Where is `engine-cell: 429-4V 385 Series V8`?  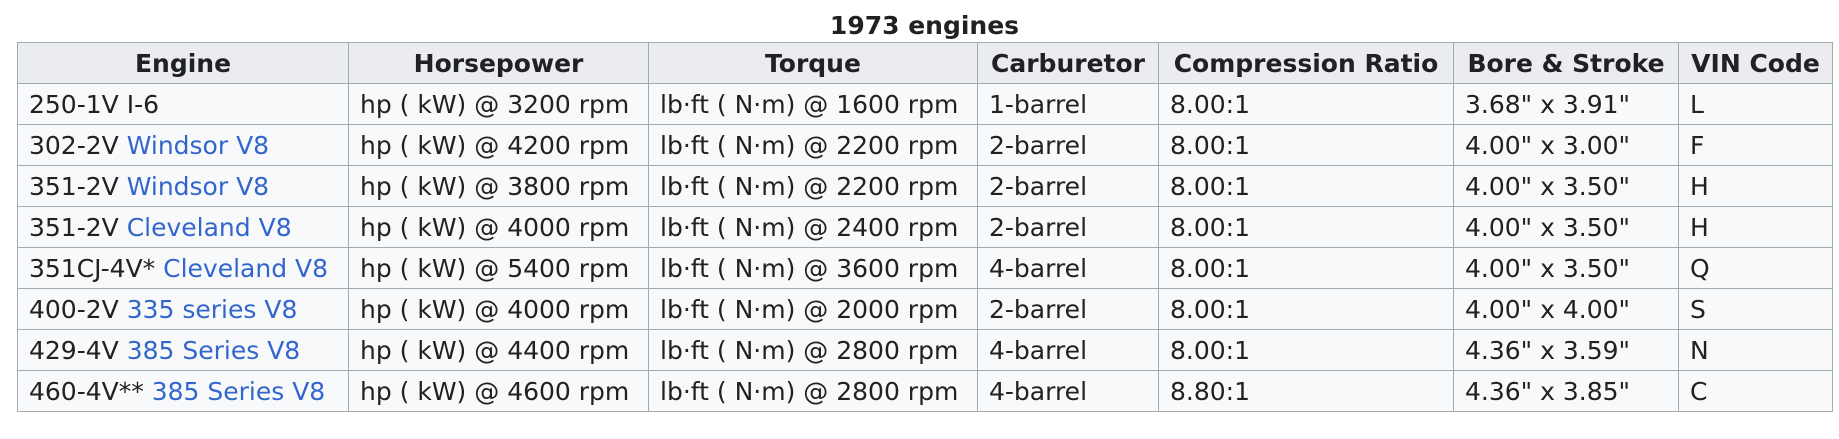 engine-cell: 429-4V 385 Series V8 is located at coordinates (183, 350).